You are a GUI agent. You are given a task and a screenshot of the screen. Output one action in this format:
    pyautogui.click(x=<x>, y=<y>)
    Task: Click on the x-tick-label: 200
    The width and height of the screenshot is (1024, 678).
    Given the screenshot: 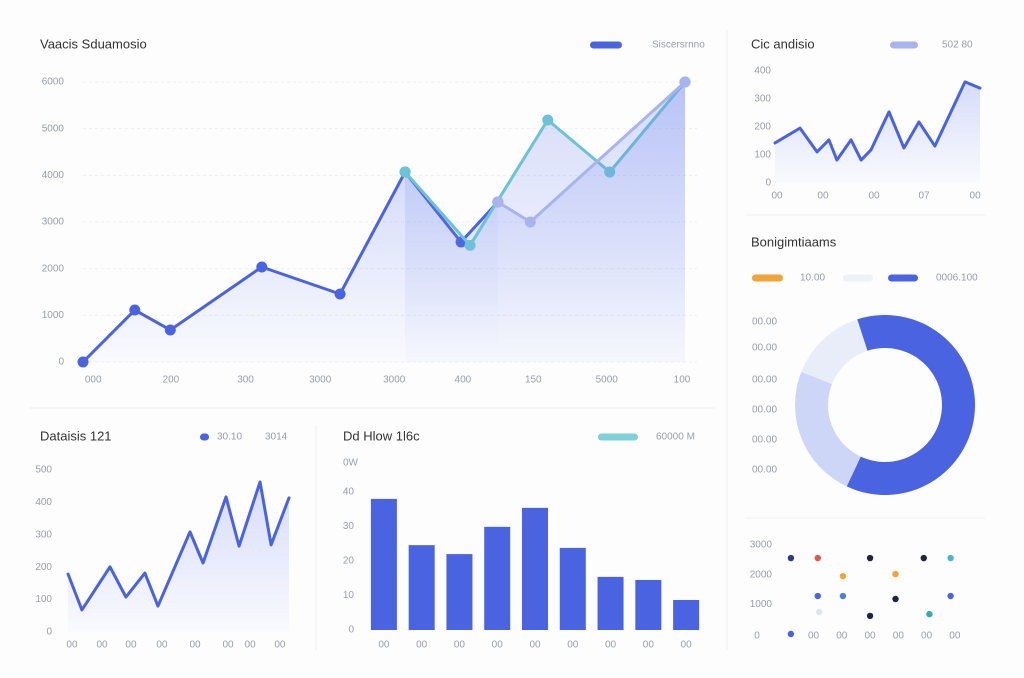 What is the action you would take?
    pyautogui.click(x=171, y=380)
    